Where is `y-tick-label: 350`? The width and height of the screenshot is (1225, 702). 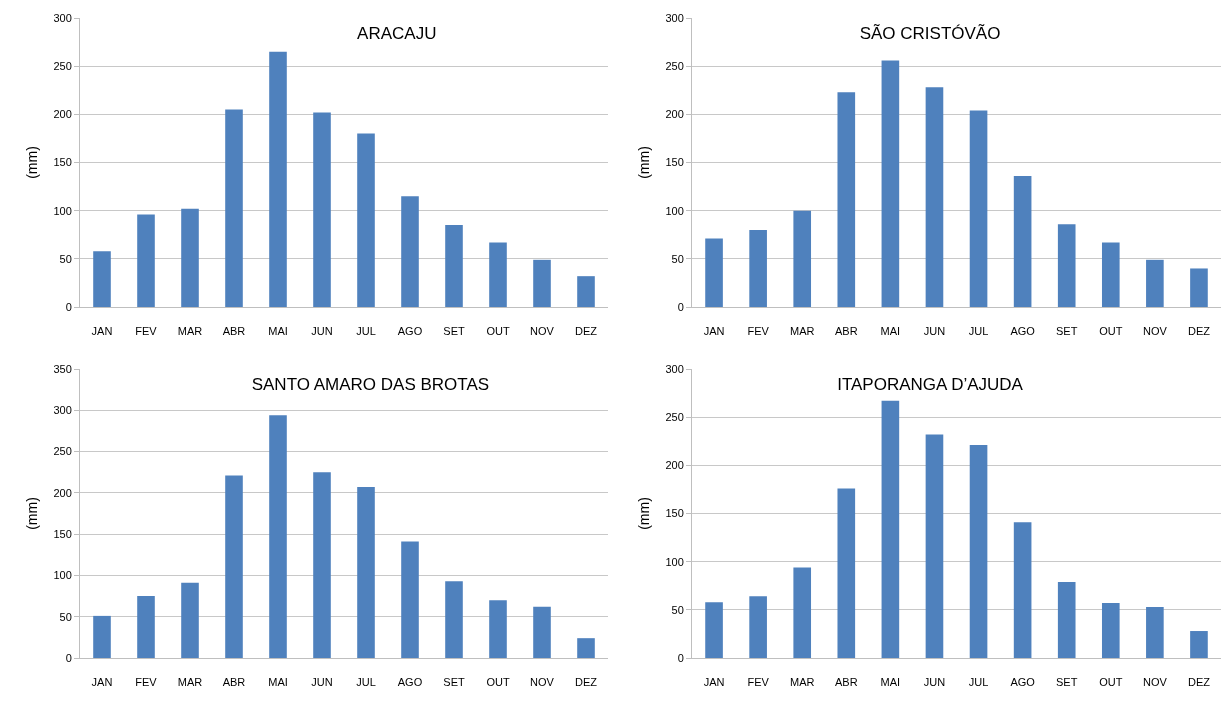
y-tick-label: 350 is located at coordinates (62, 368).